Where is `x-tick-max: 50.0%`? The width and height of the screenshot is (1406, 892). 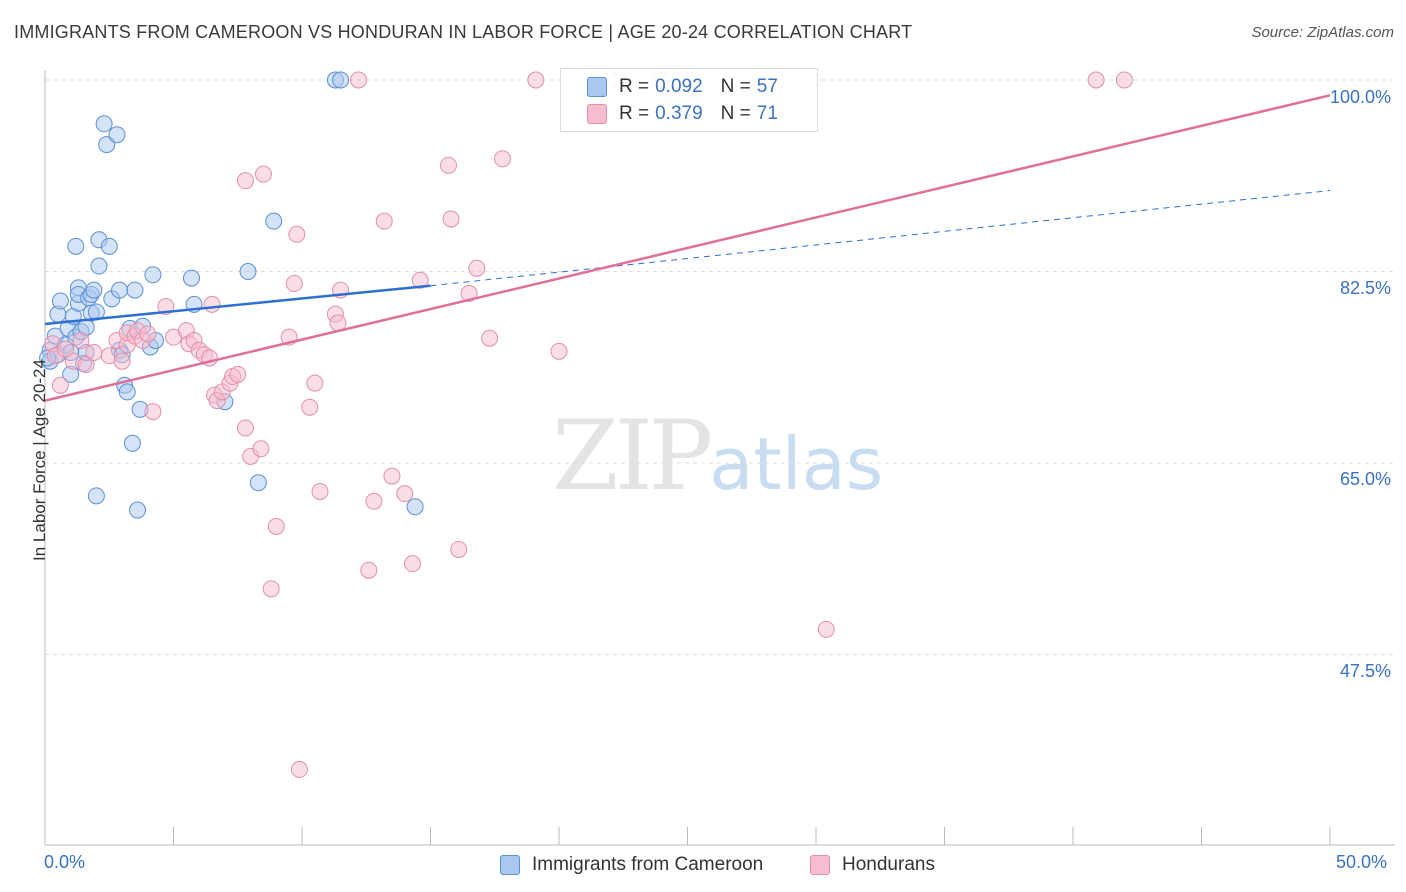
x-tick-max: 50.0% is located at coordinates (1362, 862).